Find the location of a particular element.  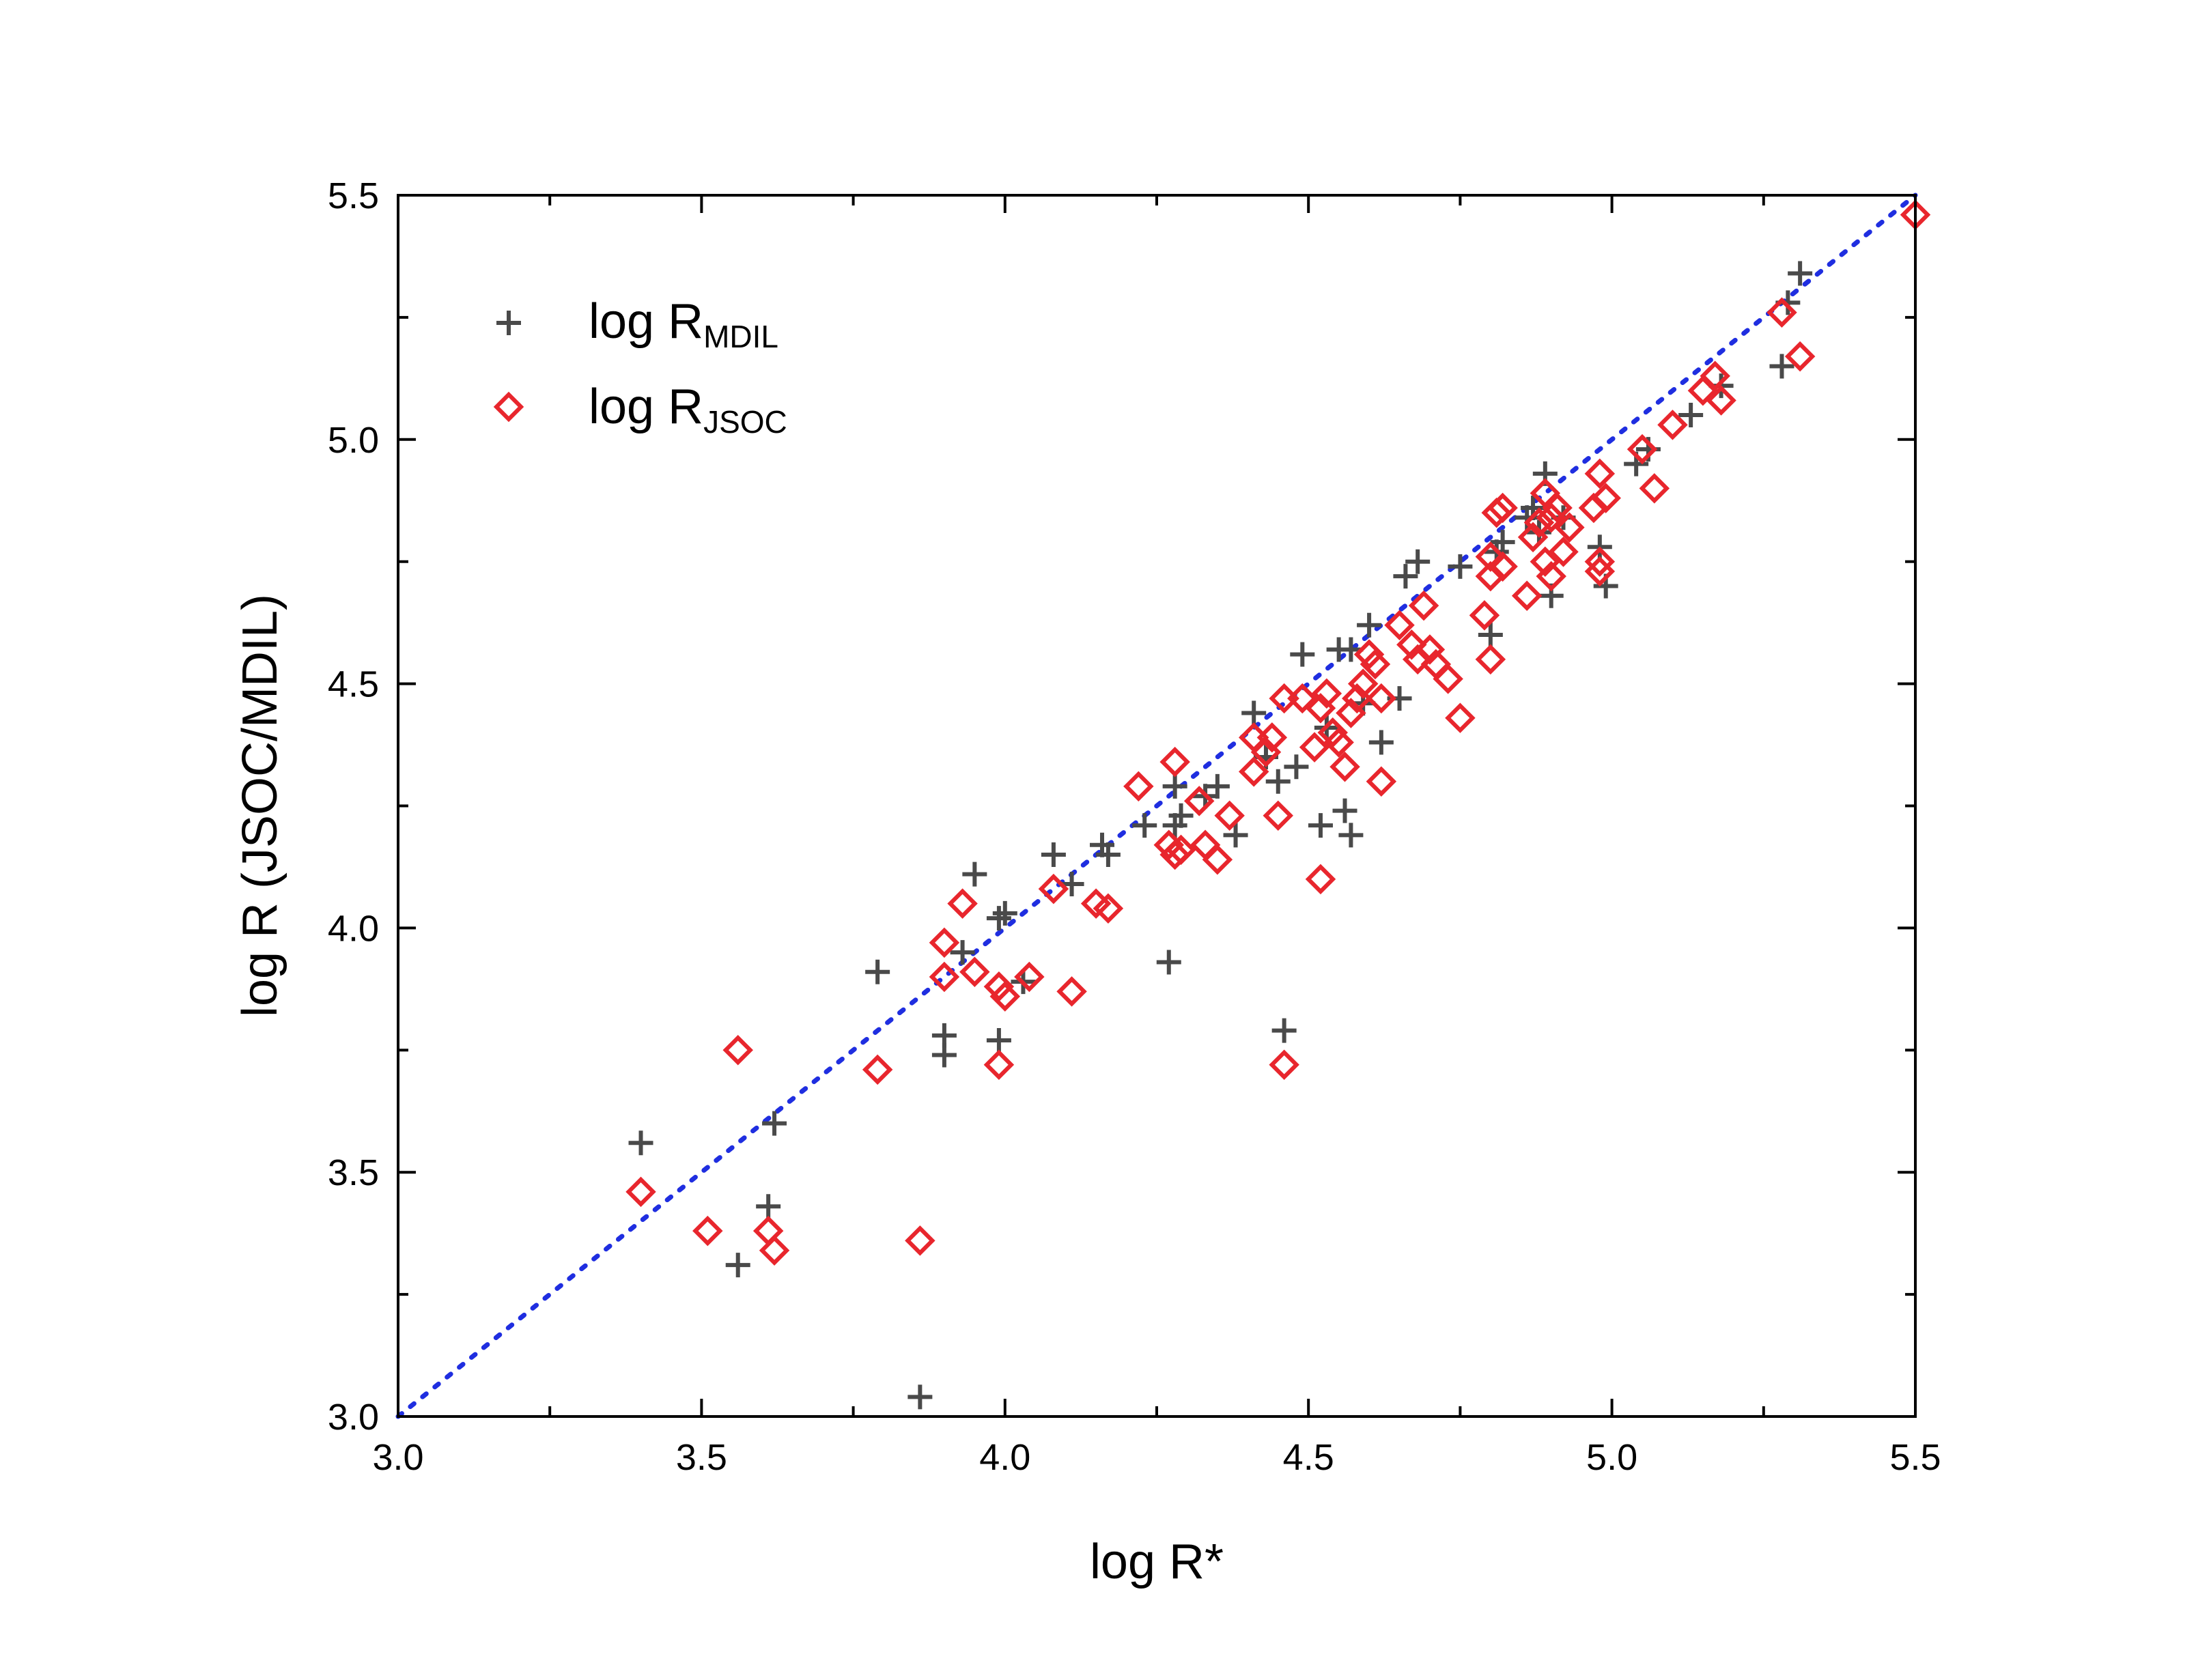

x-axis-title: log R* is located at coordinates (1157, 1562).